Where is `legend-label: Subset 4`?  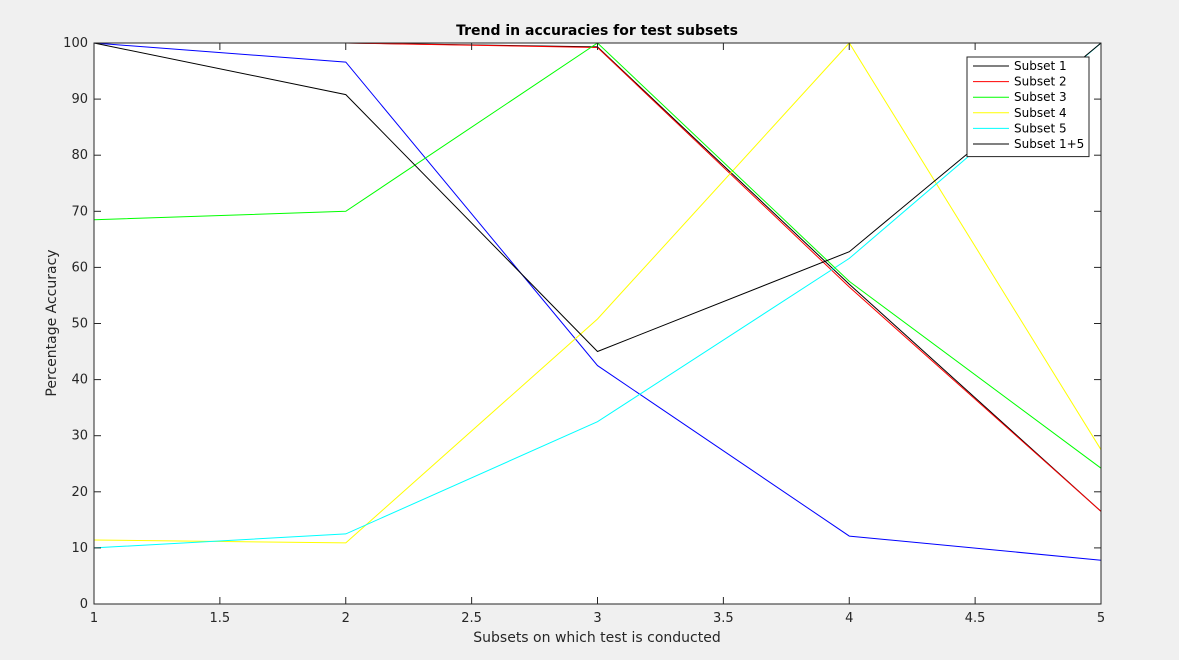
legend-label: Subset 4 is located at coordinates (1040, 113).